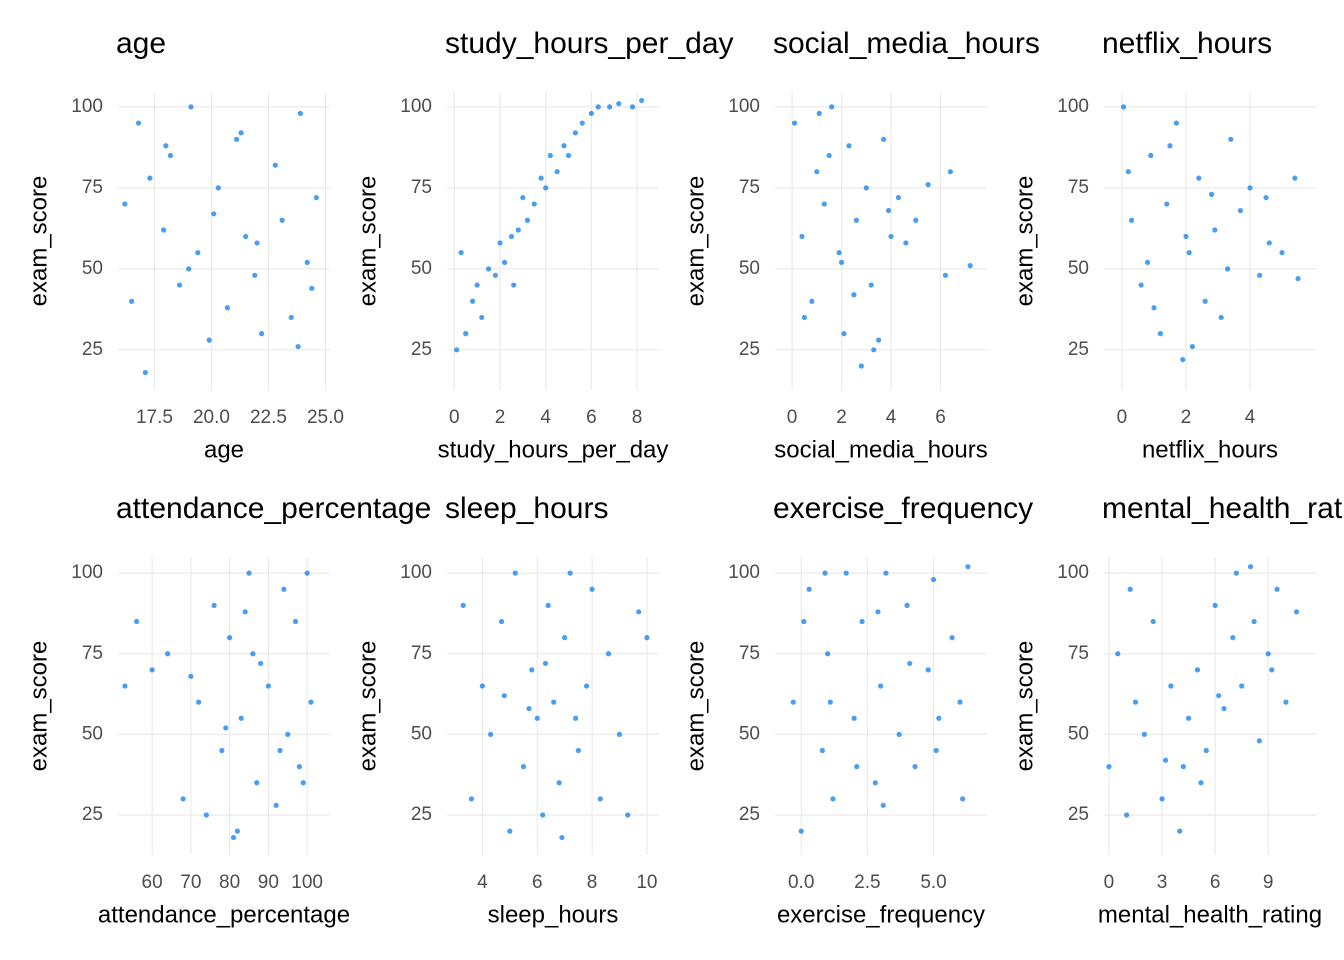 Image resolution: width=1344 pixels, height=960 pixels. I want to click on x-tick-label: 2, so click(500, 417).